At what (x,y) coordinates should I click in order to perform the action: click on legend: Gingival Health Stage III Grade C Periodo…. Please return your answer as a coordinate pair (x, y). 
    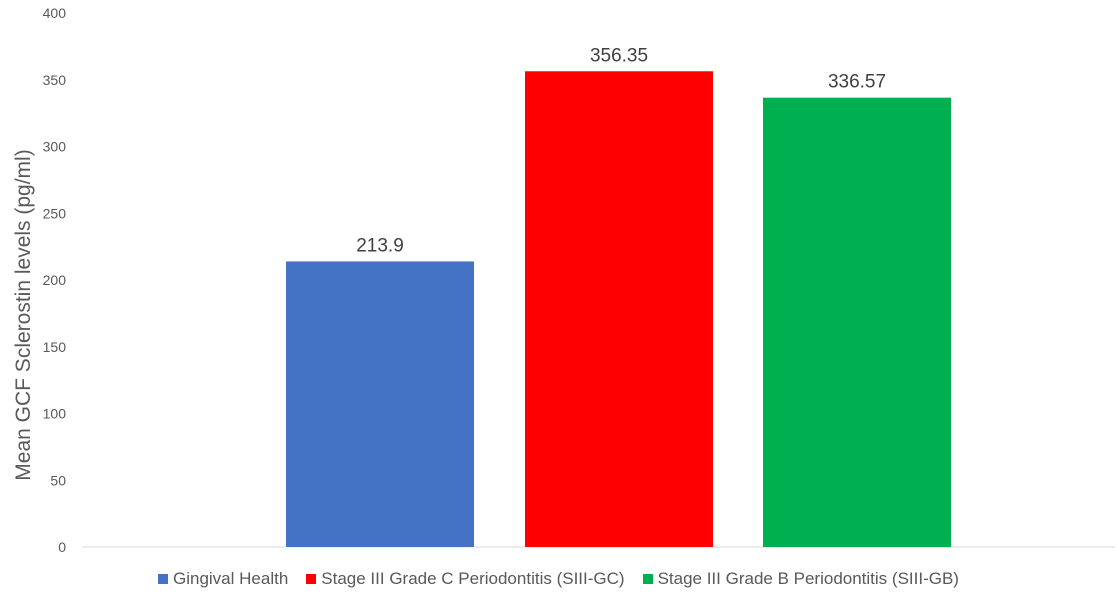
    Looking at the image, I should click on (558, 579).